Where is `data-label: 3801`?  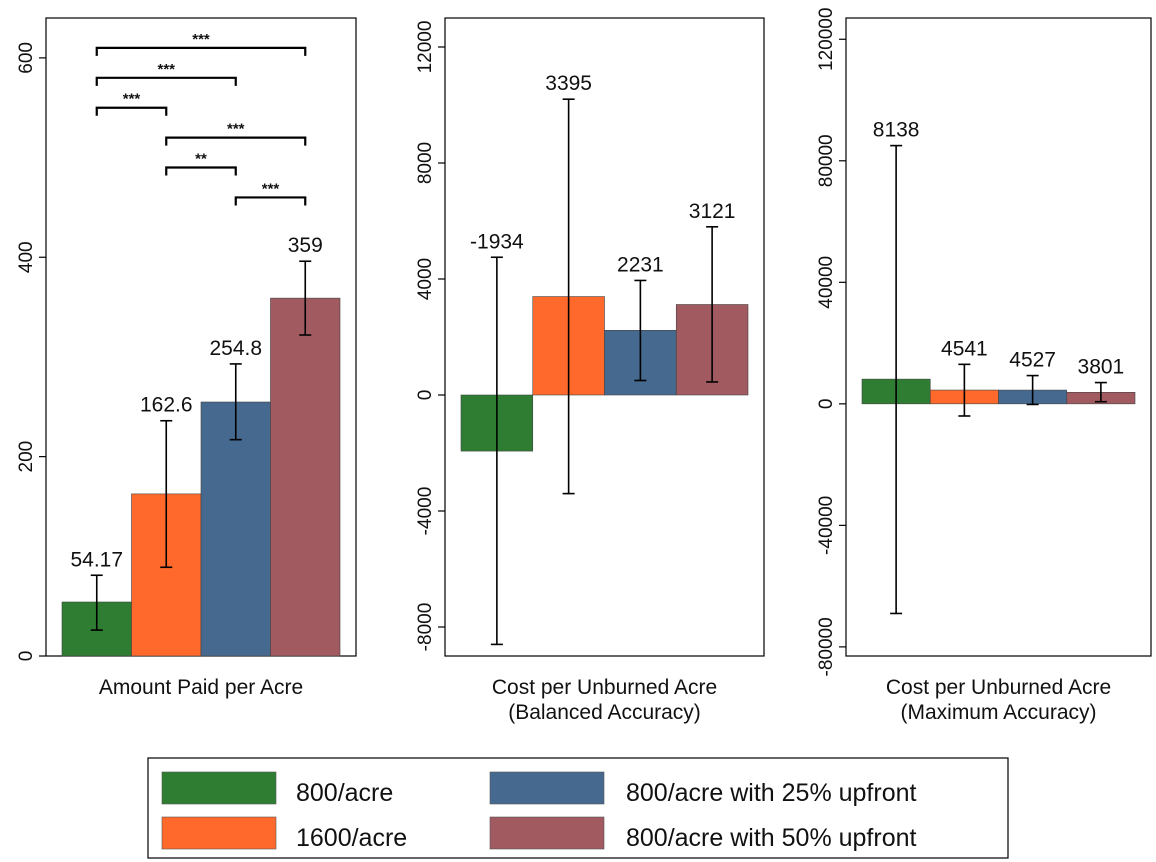 data-label: 3801 is located at coordinates (1101, 367).